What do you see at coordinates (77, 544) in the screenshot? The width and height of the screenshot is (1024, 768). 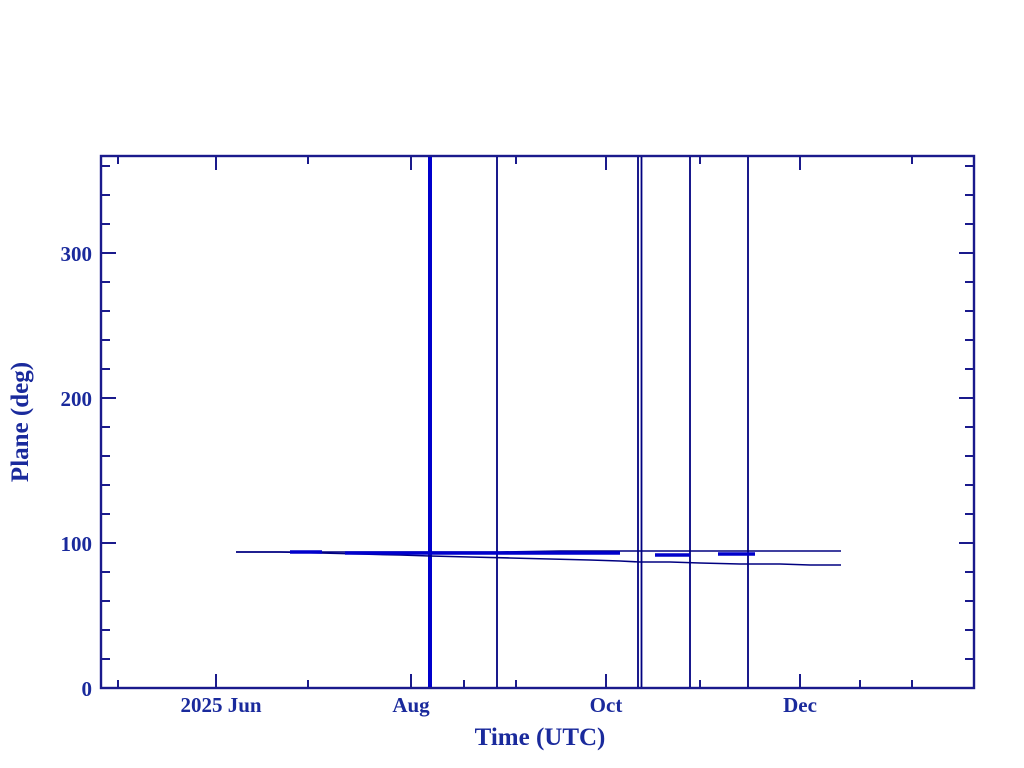 I see `y-tick-label-100: 100` at bounding box center [77, 544].